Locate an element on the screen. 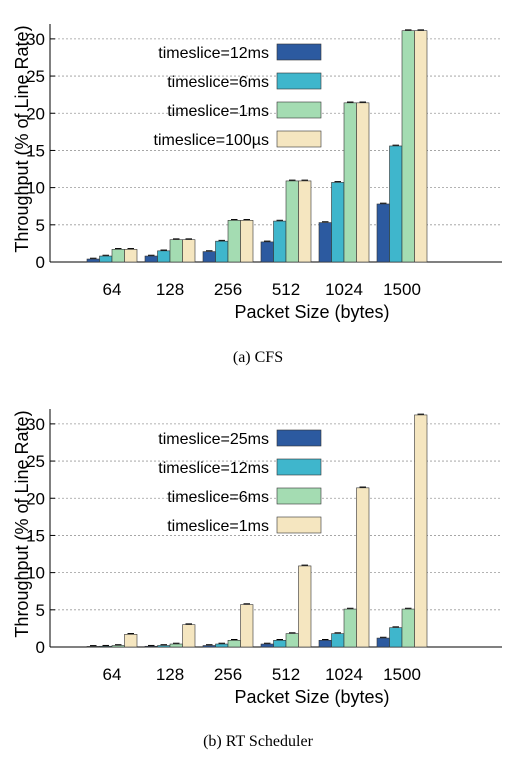  chart-caption: (a) CFS is located at coordinates (258, 357).